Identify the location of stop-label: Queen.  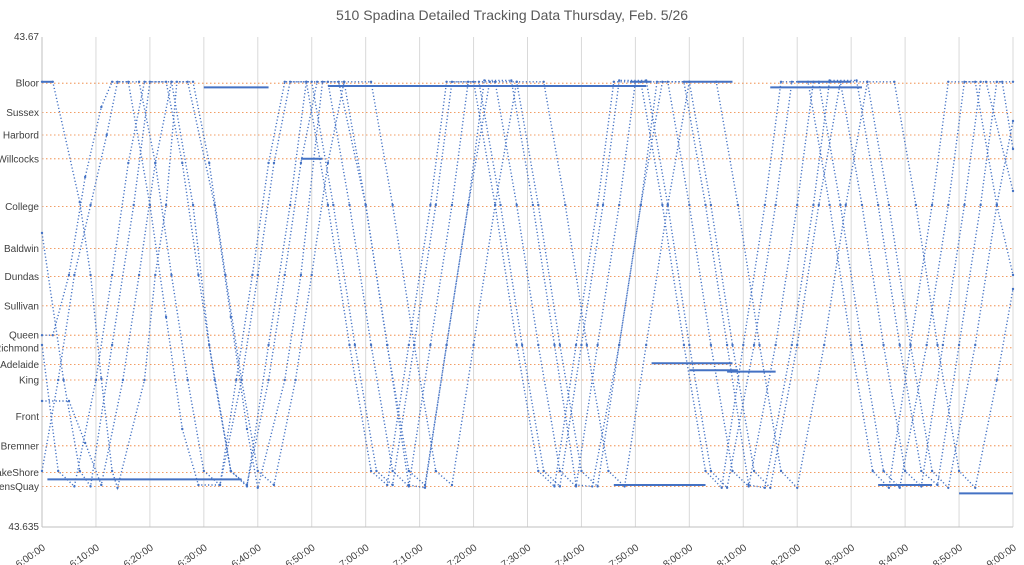
(24, 336).